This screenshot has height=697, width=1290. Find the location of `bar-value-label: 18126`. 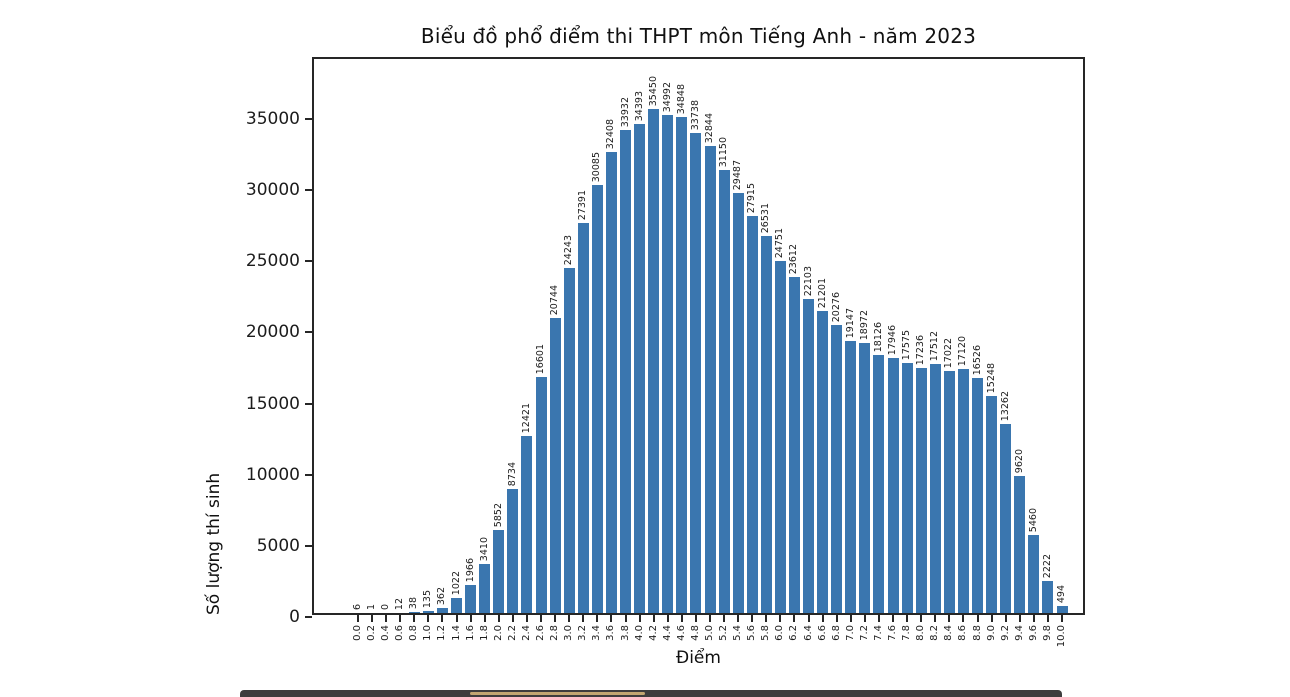

bar-value-label: 18126 is located at coordinates (878, 336).